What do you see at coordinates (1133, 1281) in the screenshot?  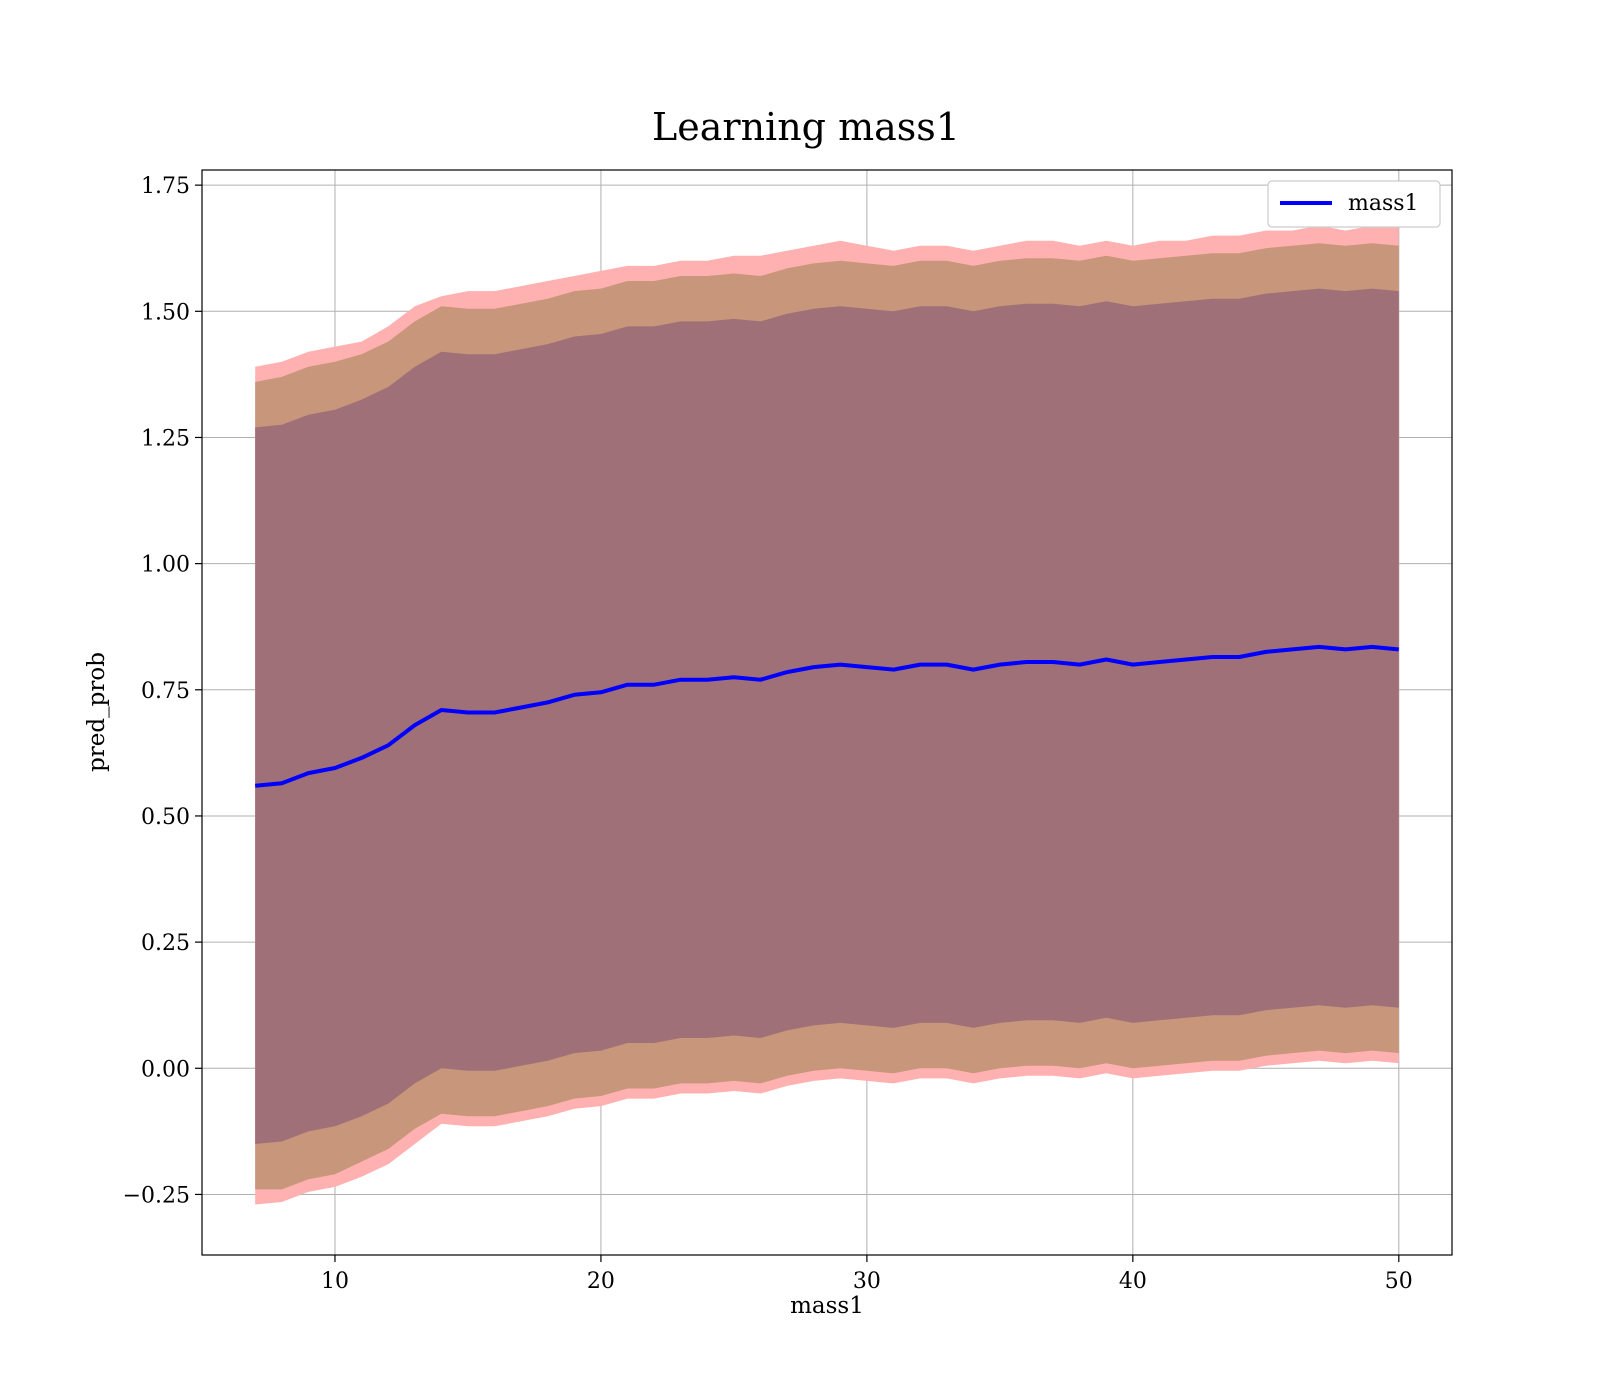 I see `x-tick-label-3: 40` at bounding box center [1133, 1281].